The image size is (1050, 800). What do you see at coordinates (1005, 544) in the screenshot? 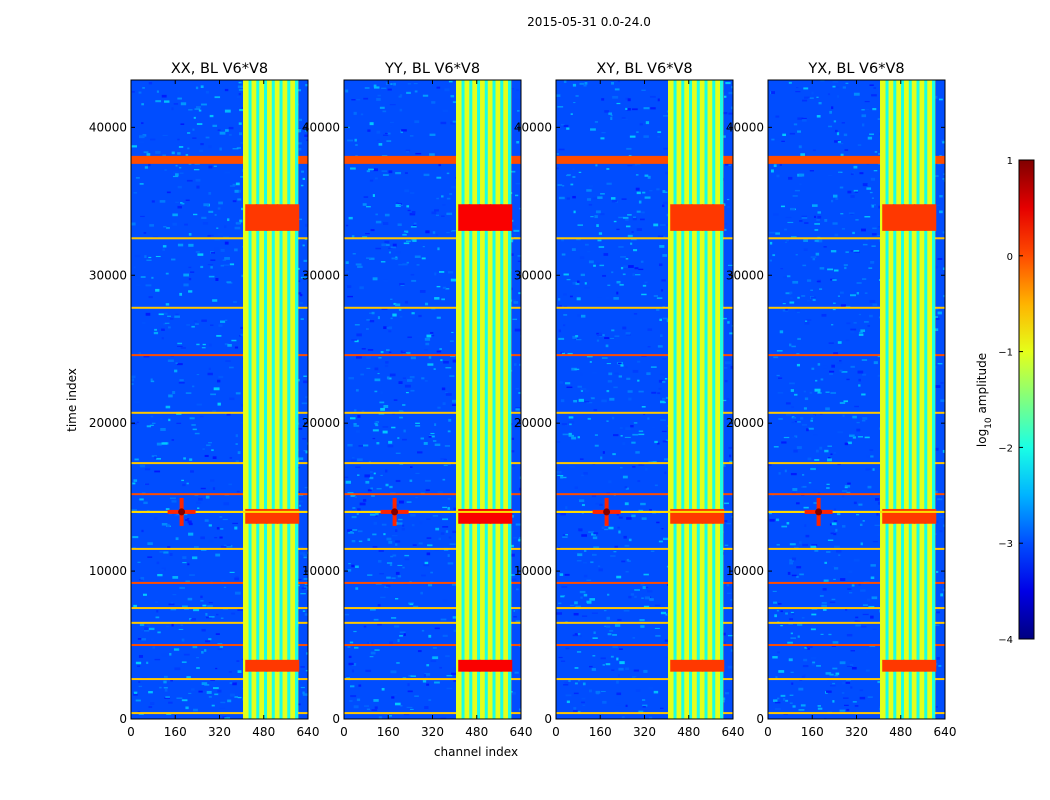
I see `colorbar-tick-label: −3` at bounding box center [1005, 544].